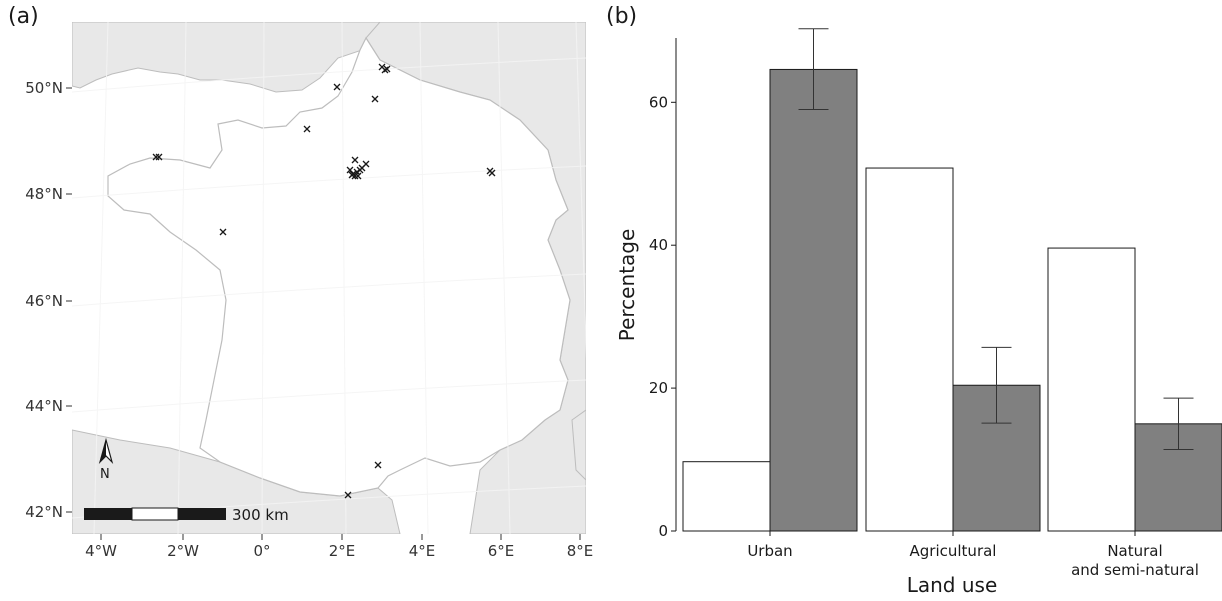 Image resolution: width=1222 pixels, height=601 pixels. Describe the element at coordinates (658, 388) in the screenshot. I see `y-tick-label: 20` at that location.